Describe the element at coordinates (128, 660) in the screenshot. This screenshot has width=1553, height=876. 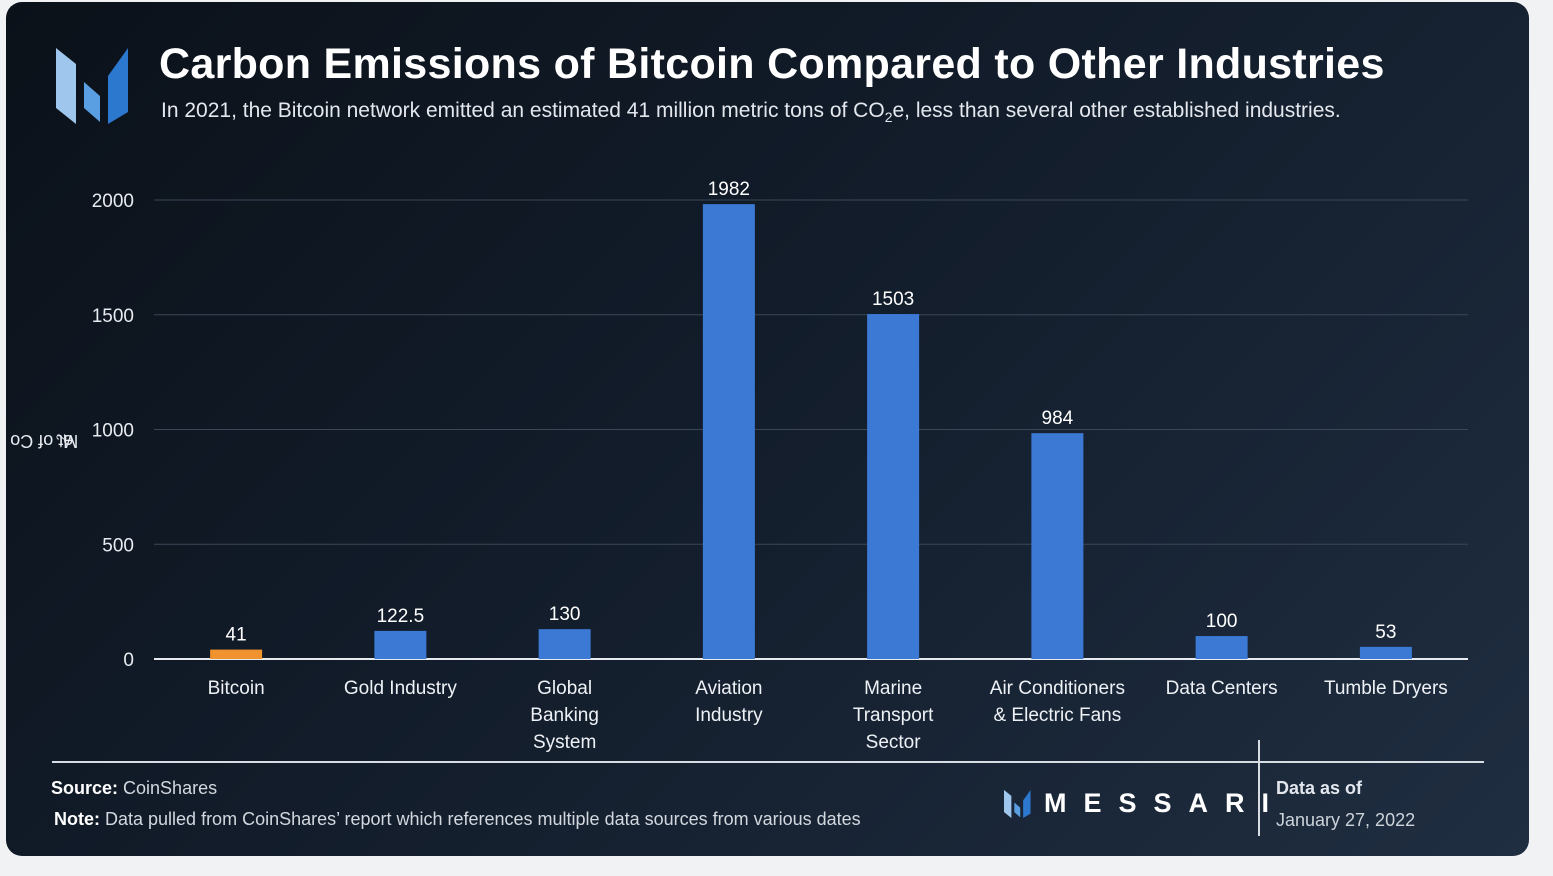
I see `y-tick-label: 0` at that location.